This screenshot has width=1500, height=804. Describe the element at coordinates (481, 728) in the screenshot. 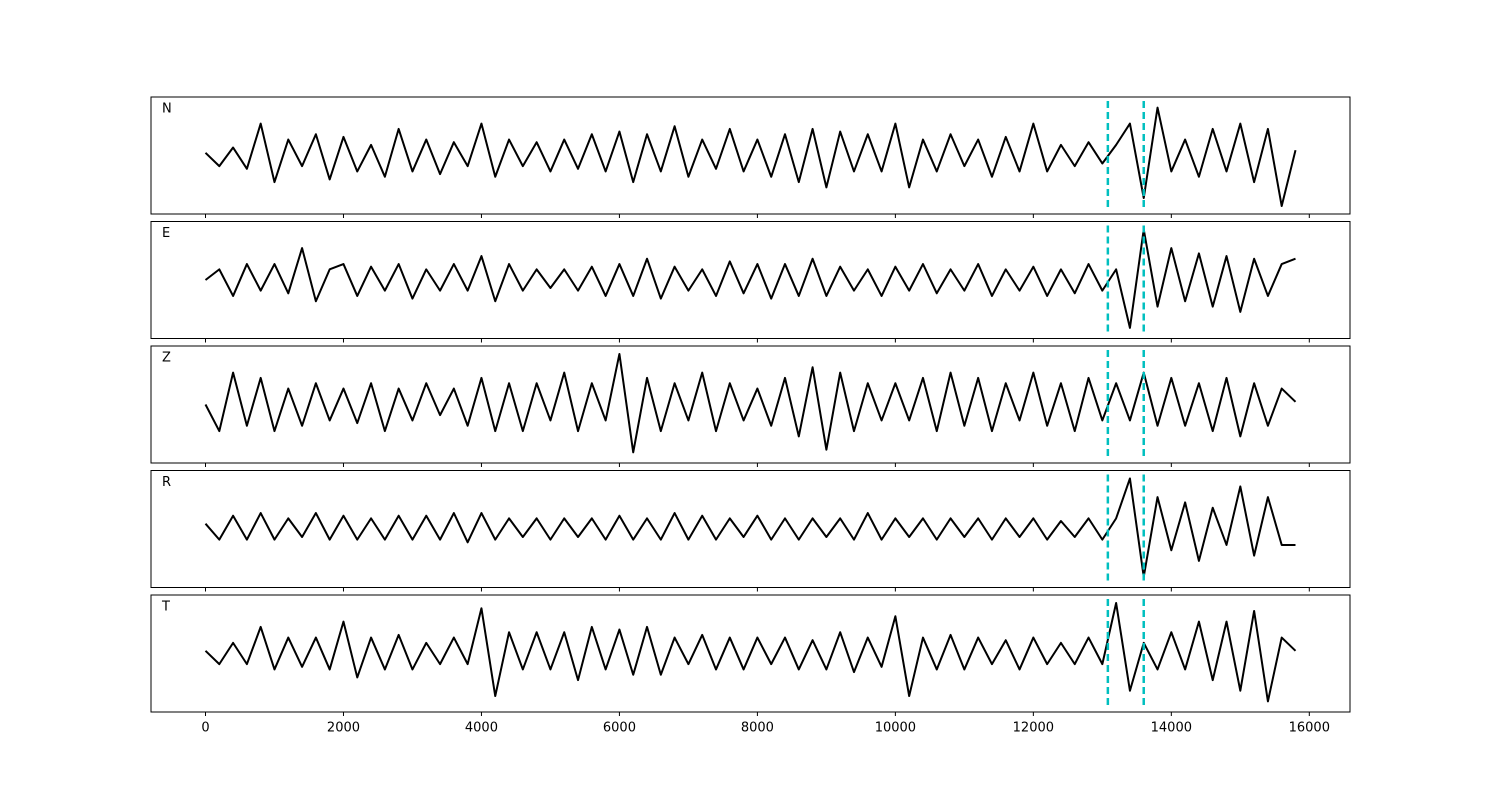

I see `x-tick-label: 4000` at that location.